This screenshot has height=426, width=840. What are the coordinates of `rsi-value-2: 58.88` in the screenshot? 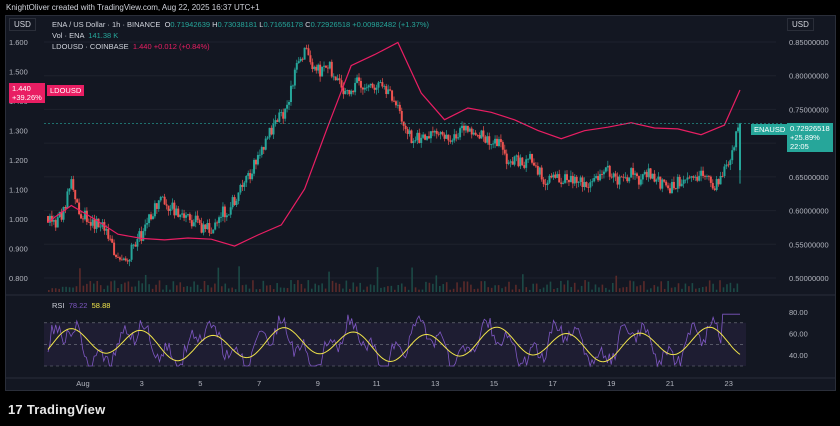 It's located at (101, 305).